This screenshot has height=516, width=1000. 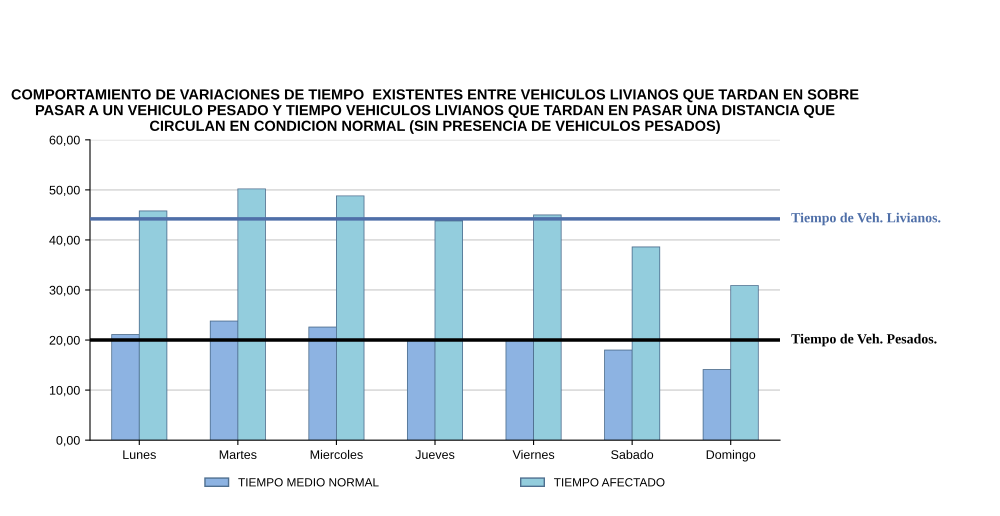 I want to click on ref-line-label: Tiempo de Veh. Pesados., so click(x=864, y=340).